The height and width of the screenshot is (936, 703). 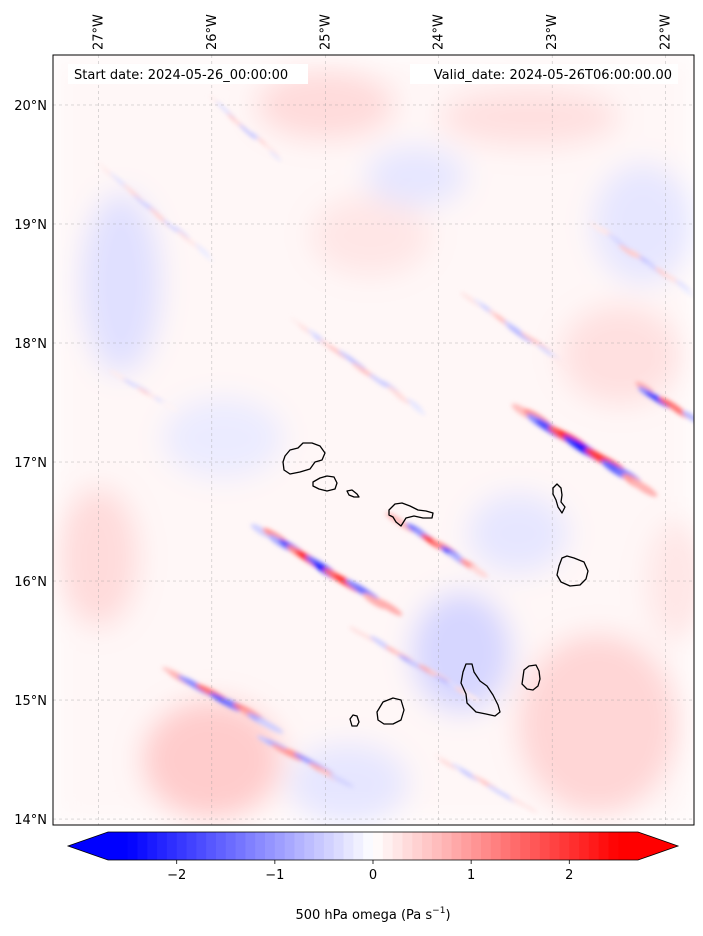 I want to click on colorbar-tick-label: 1, so click(x=471, y=875).